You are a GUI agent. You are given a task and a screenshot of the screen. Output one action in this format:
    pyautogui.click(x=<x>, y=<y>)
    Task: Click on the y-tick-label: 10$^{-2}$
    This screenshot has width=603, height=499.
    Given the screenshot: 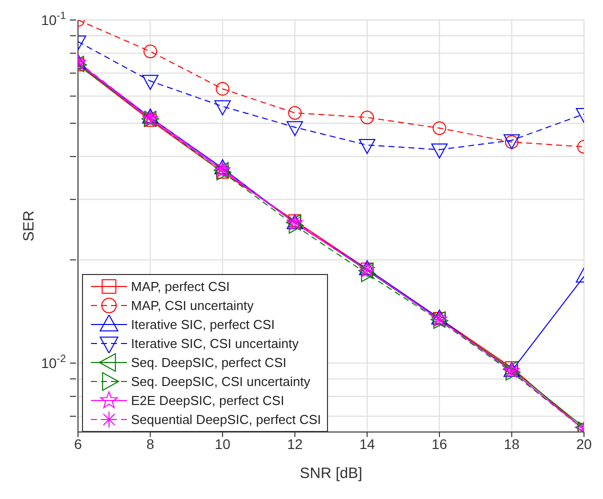 What is the action you would take?
    pyautogui.click(x=53, y=362)
    